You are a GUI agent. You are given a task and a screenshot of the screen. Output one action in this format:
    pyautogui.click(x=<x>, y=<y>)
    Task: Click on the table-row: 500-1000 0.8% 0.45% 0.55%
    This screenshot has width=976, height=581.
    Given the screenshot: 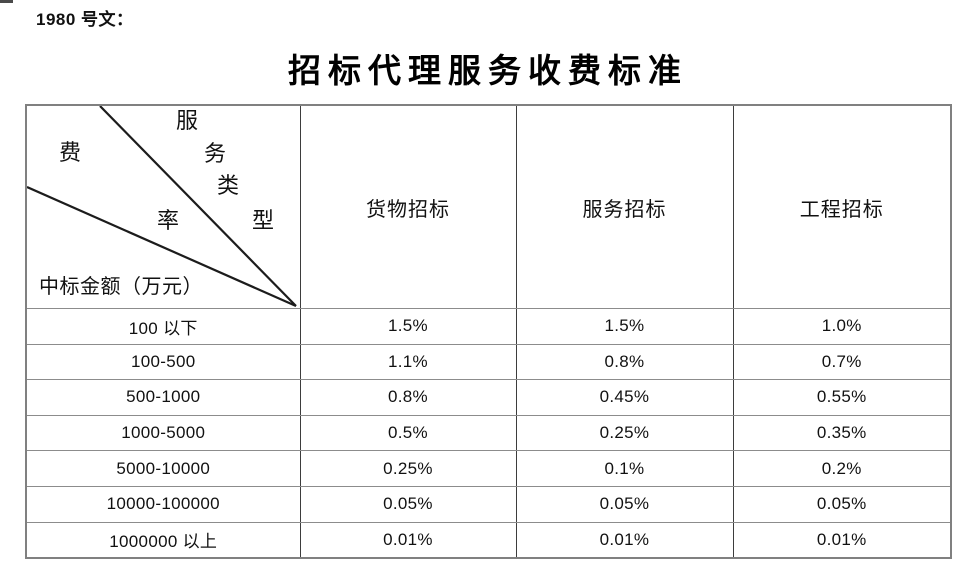 What is the action you would take?
    pyautogui.click(x=488, y=397)
    